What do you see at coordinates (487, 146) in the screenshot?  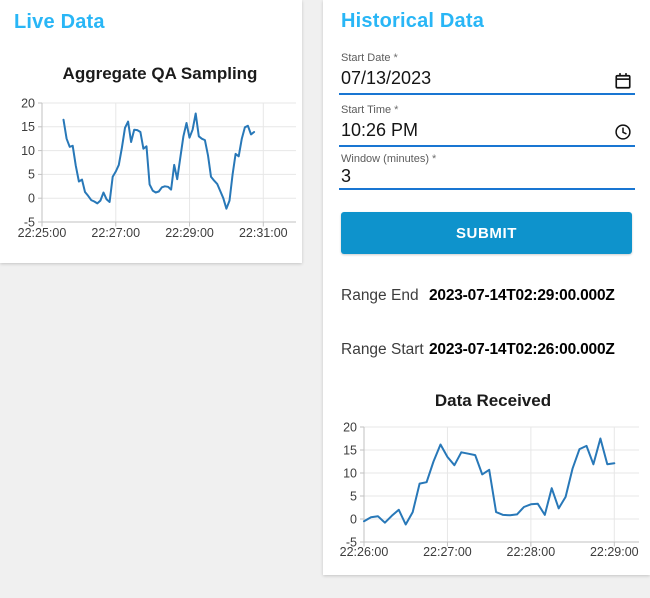 I see `start-time-underline` at bounding box center [487, 146].